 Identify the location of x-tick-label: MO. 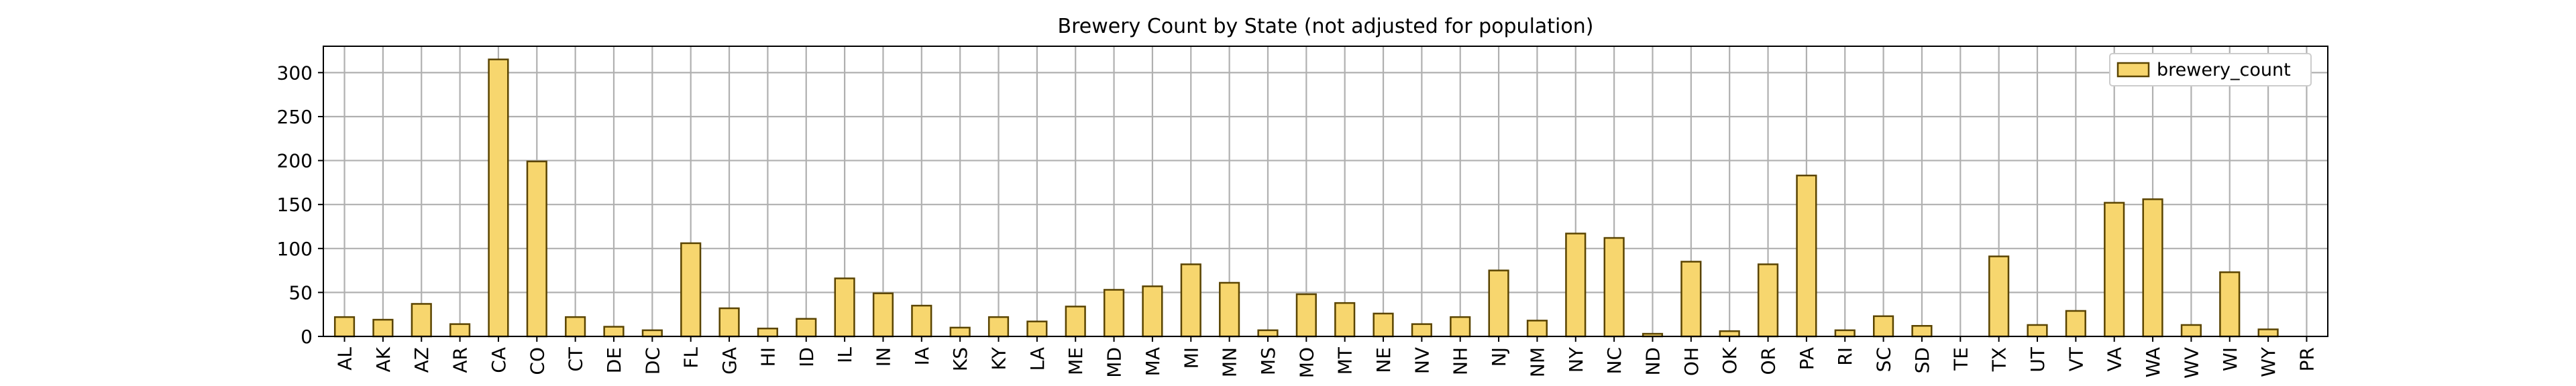
(1306, 362).